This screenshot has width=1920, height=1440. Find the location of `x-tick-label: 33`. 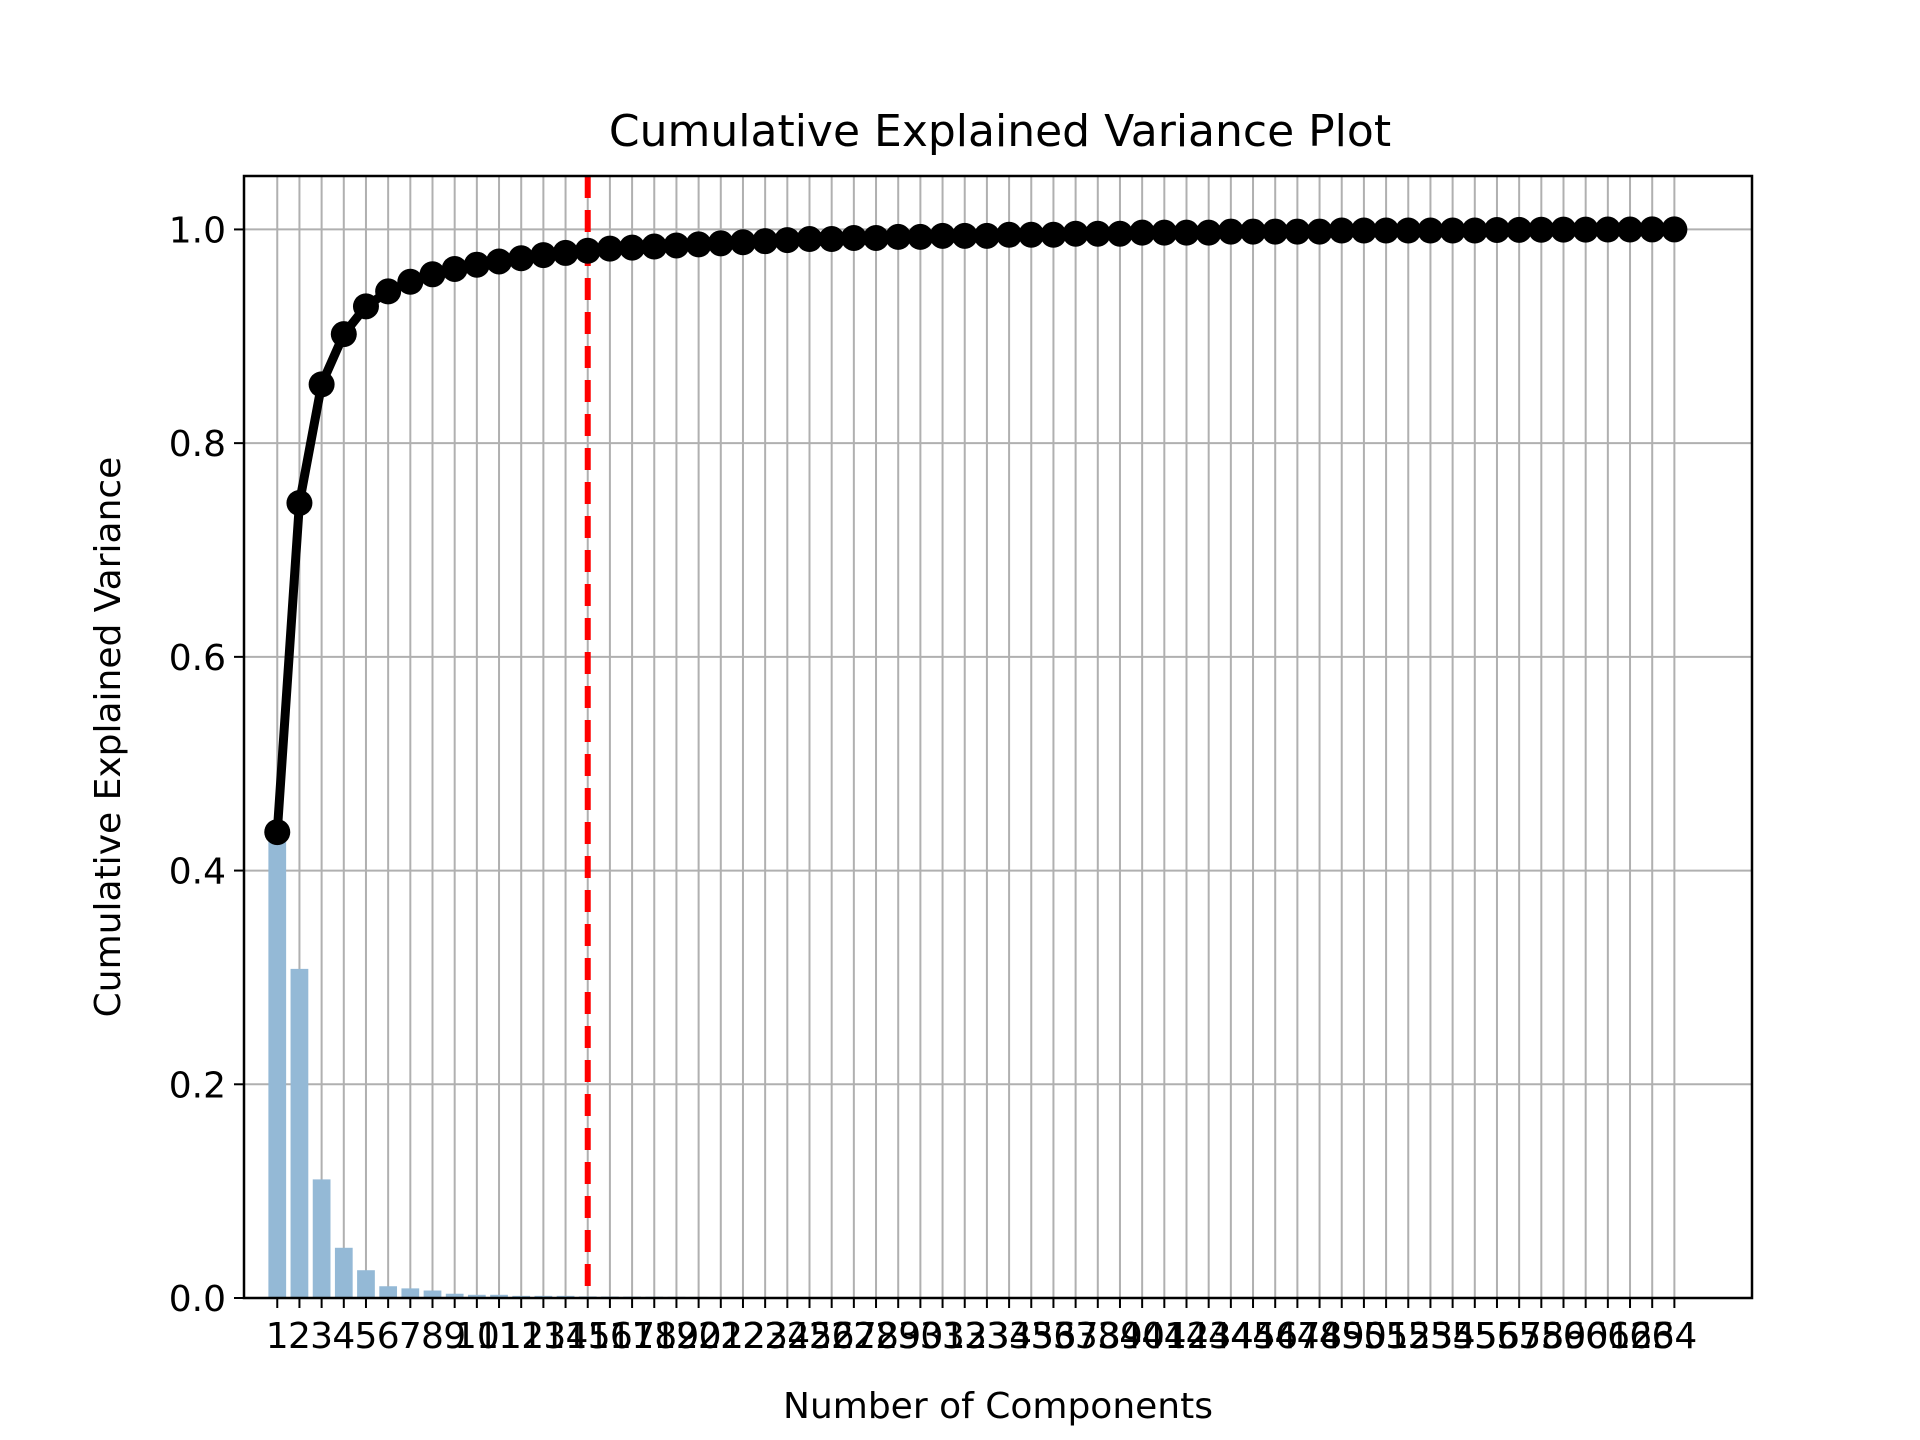

x-tick-label: 33 is located at coordinates (987, 1336).